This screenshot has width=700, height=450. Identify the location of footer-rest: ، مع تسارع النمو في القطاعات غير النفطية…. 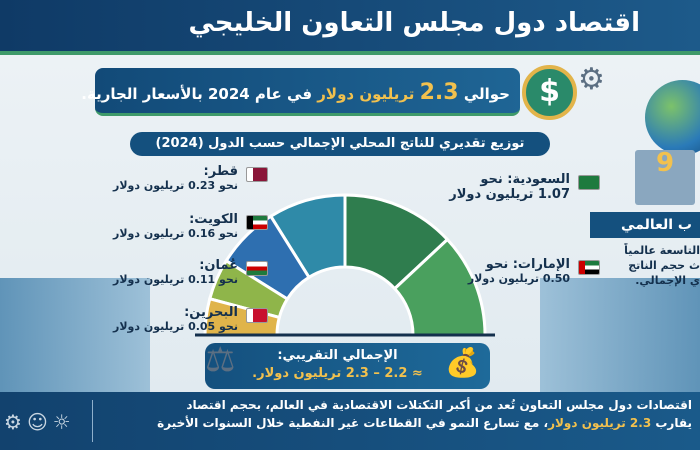
(353, 423).